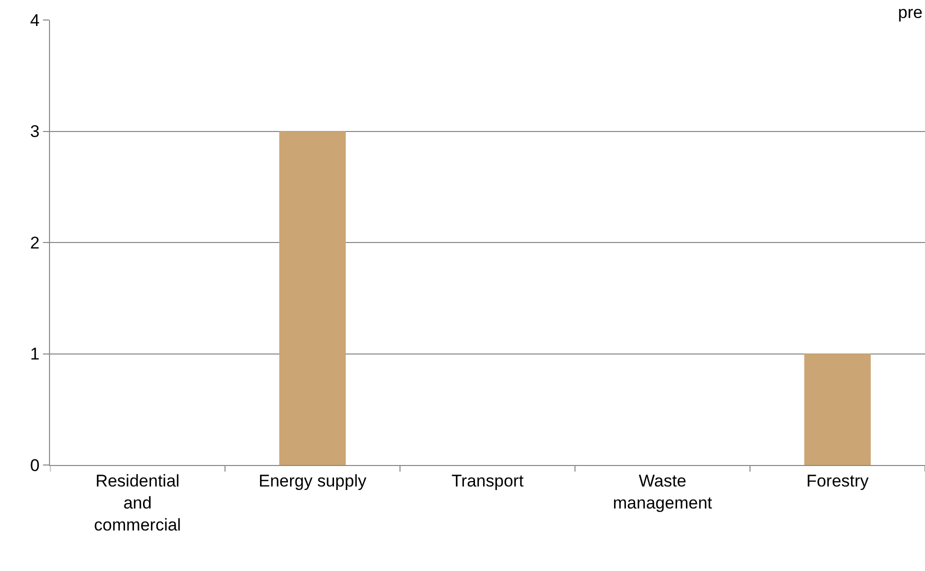  What do you see at coordinates (35, 132) in the screenshot?
I see `y-tick-label: 3` at bounding box center [35, 132].